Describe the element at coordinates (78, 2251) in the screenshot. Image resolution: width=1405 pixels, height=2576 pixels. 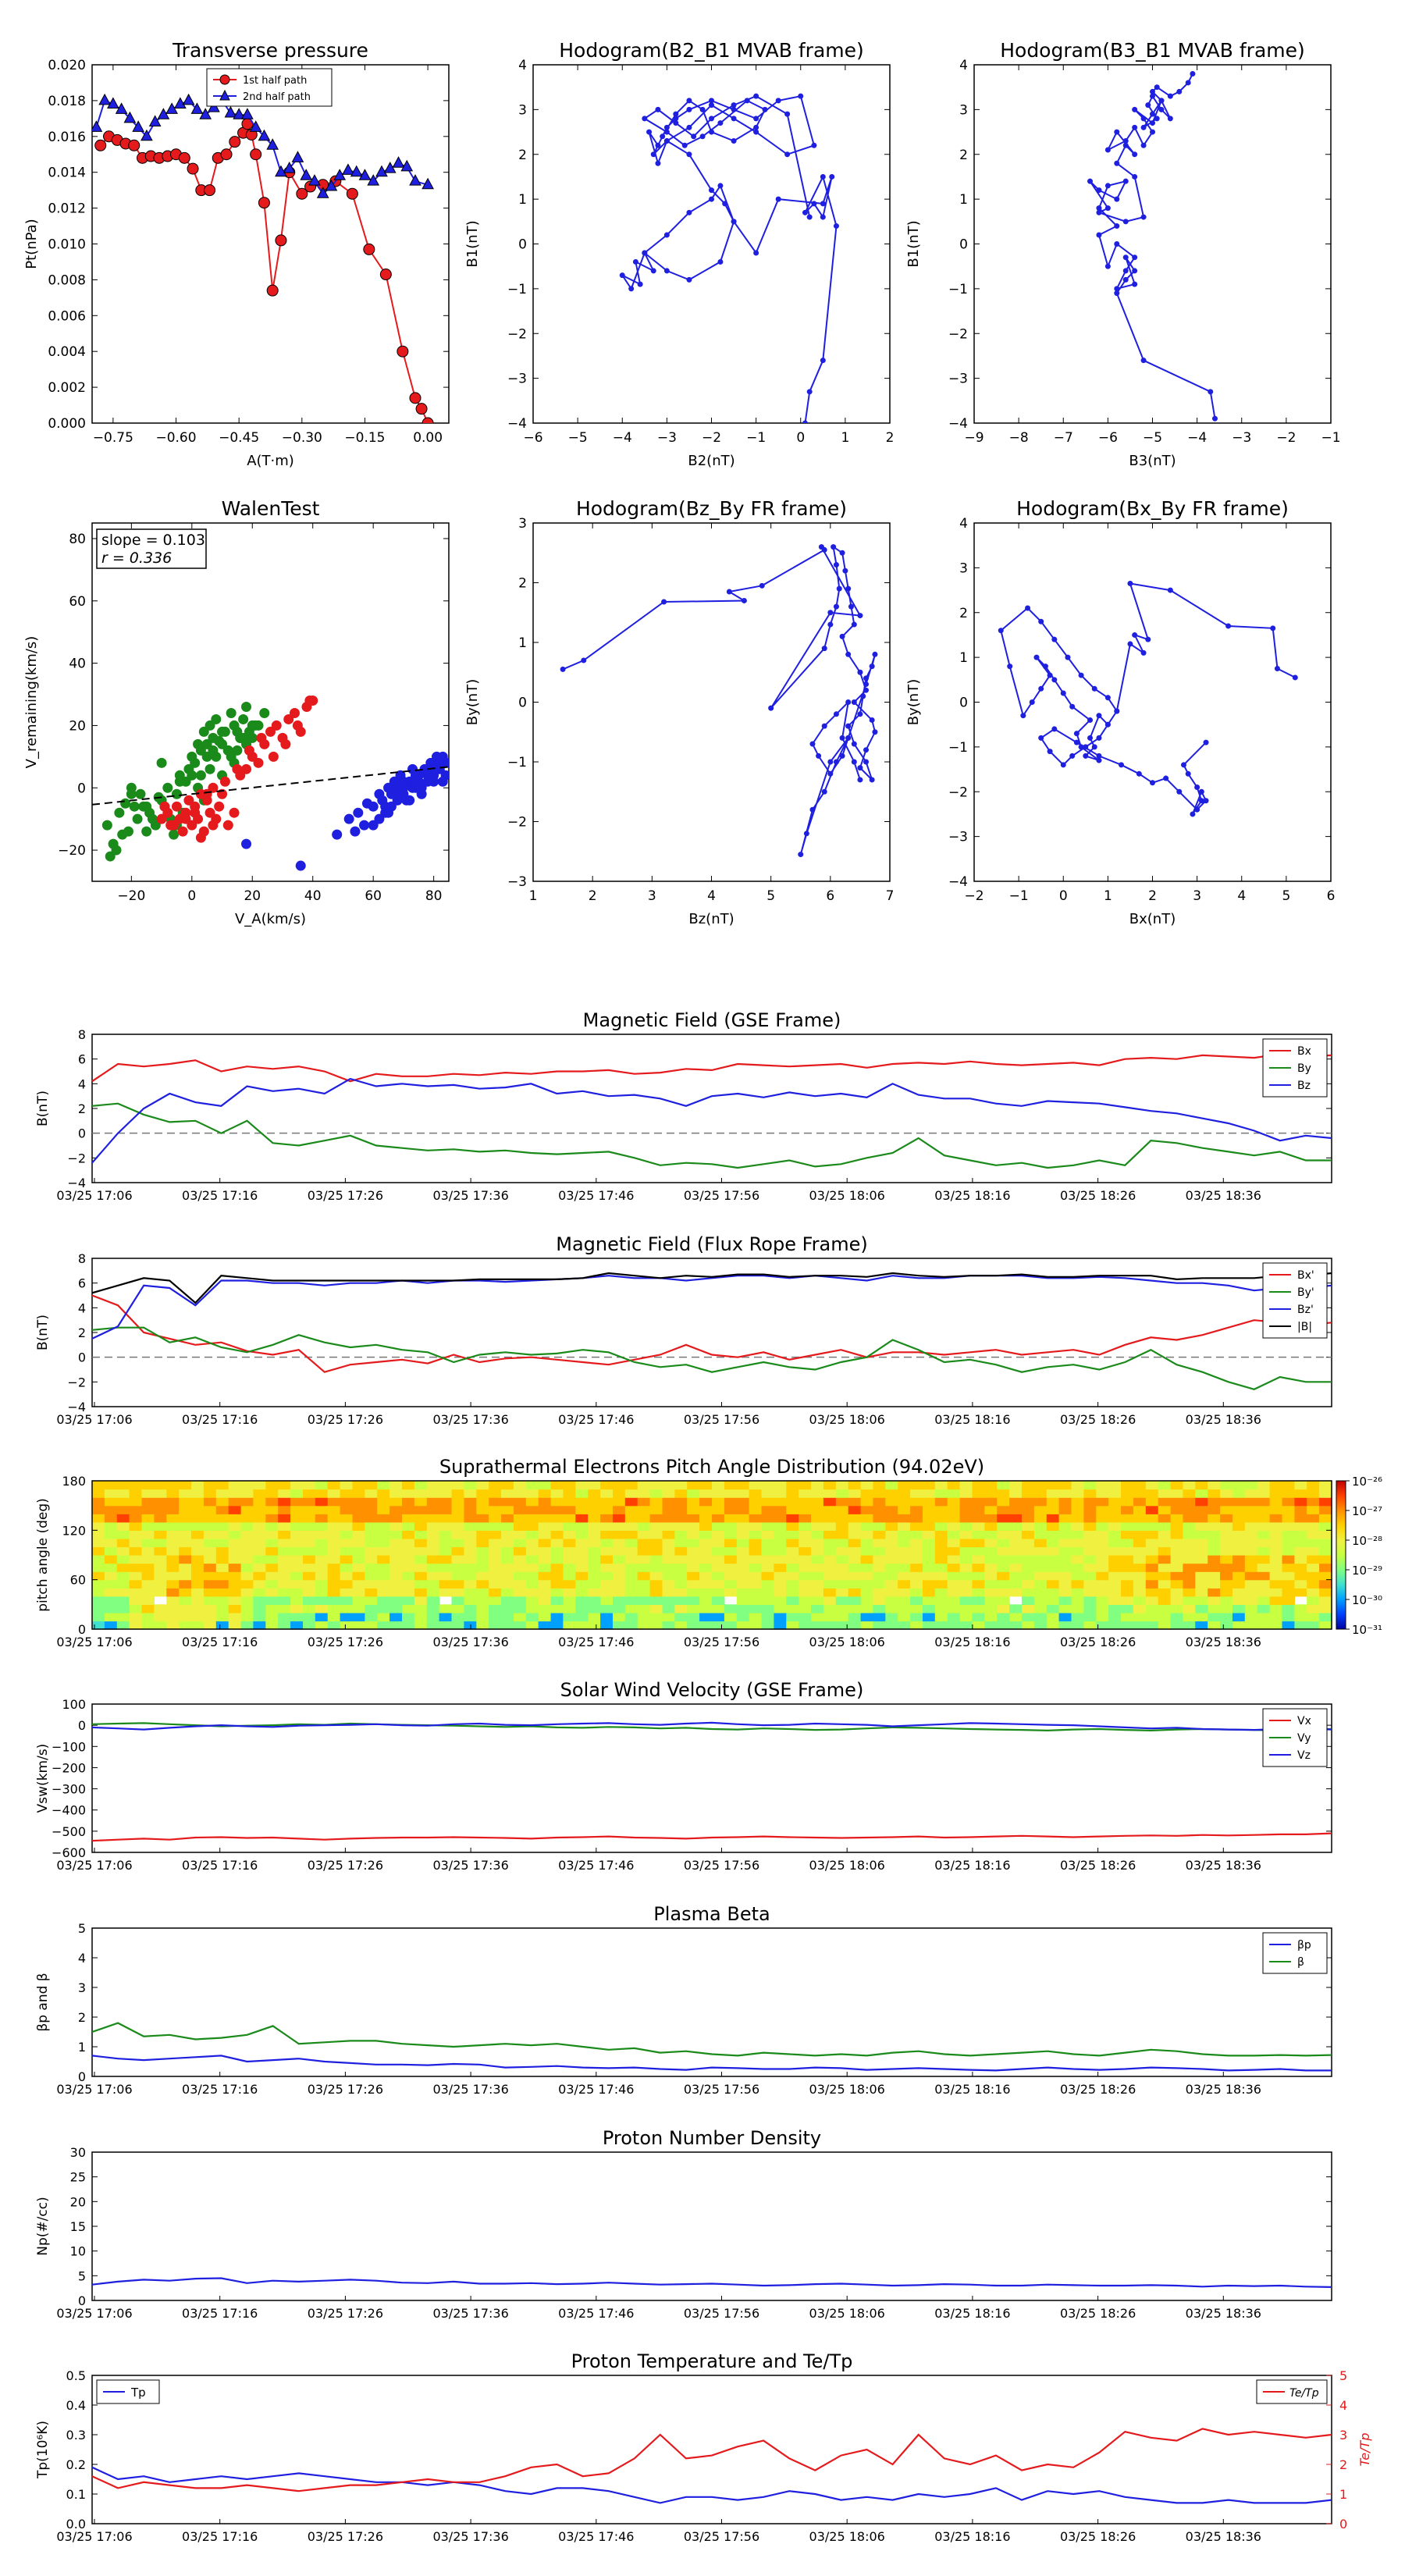
I see `y-tick-label: 10` at that location.